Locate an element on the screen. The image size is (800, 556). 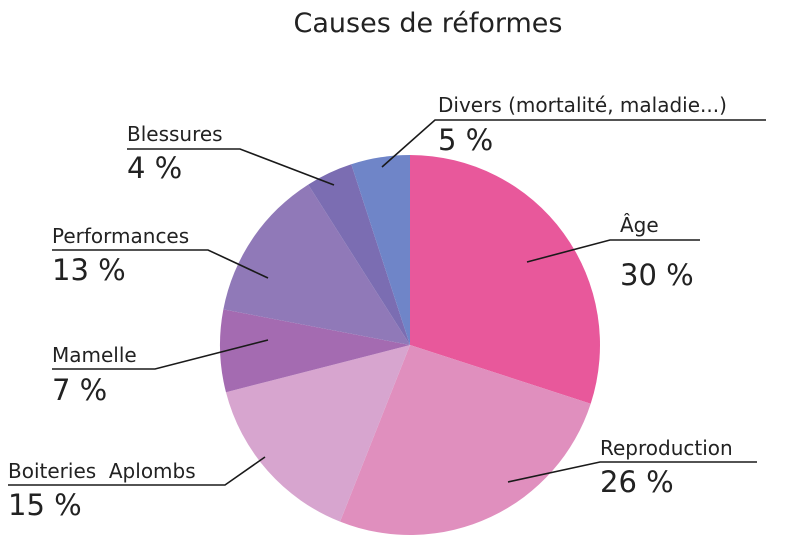
pie-slice-blessures is located at coordinates (359, 254).